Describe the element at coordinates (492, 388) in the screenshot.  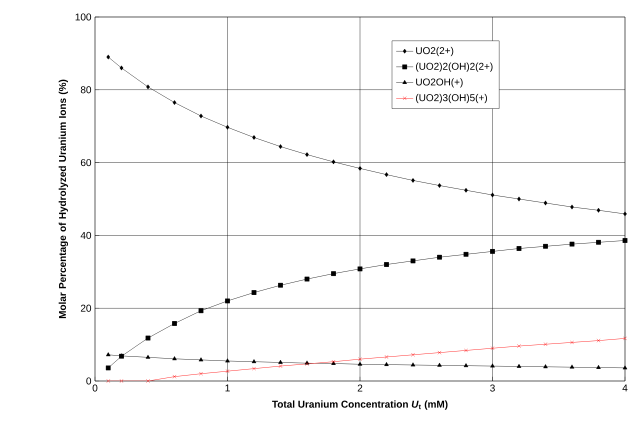
I see `x-tick-label: 3` at that location.